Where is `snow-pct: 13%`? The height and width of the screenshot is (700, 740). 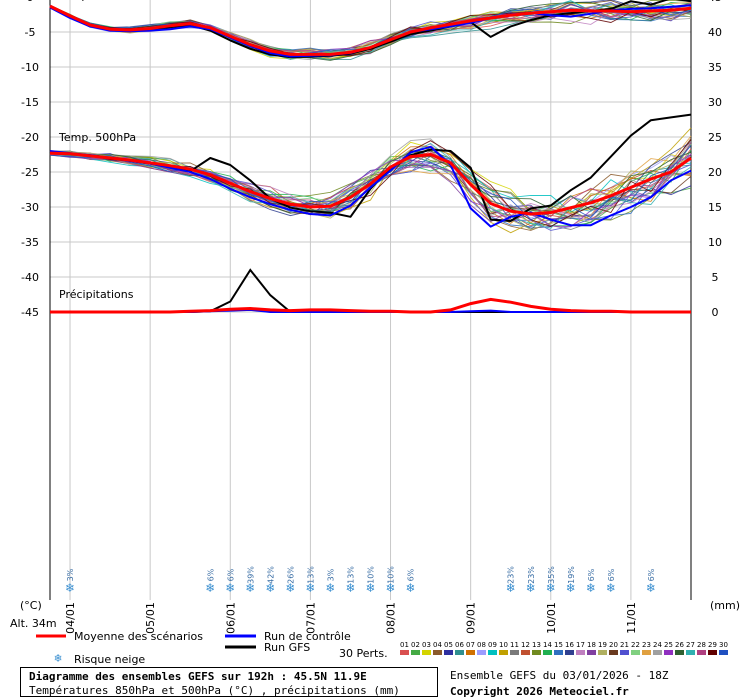
snow-pct: 13% is located at coordinates (350, 575).